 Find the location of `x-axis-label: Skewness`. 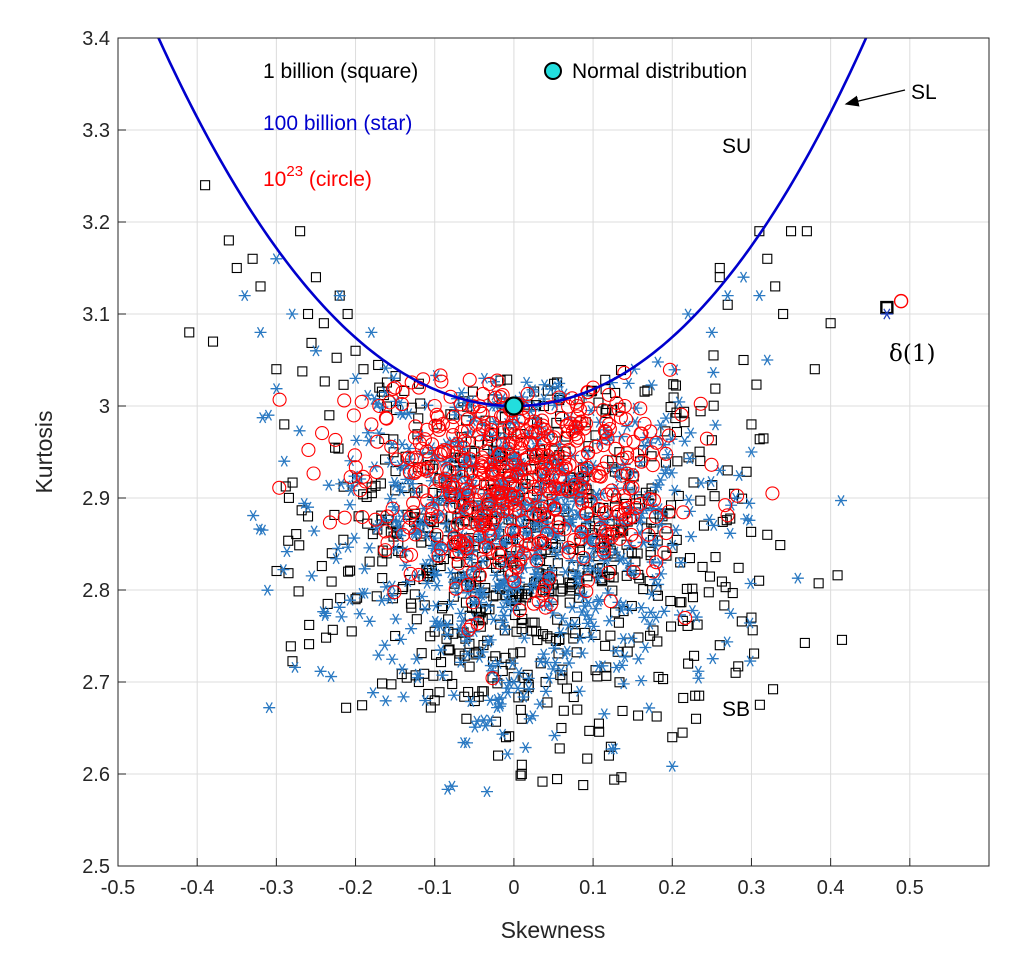

x-axis-label: Skewness is located at coordinates (553, 930).